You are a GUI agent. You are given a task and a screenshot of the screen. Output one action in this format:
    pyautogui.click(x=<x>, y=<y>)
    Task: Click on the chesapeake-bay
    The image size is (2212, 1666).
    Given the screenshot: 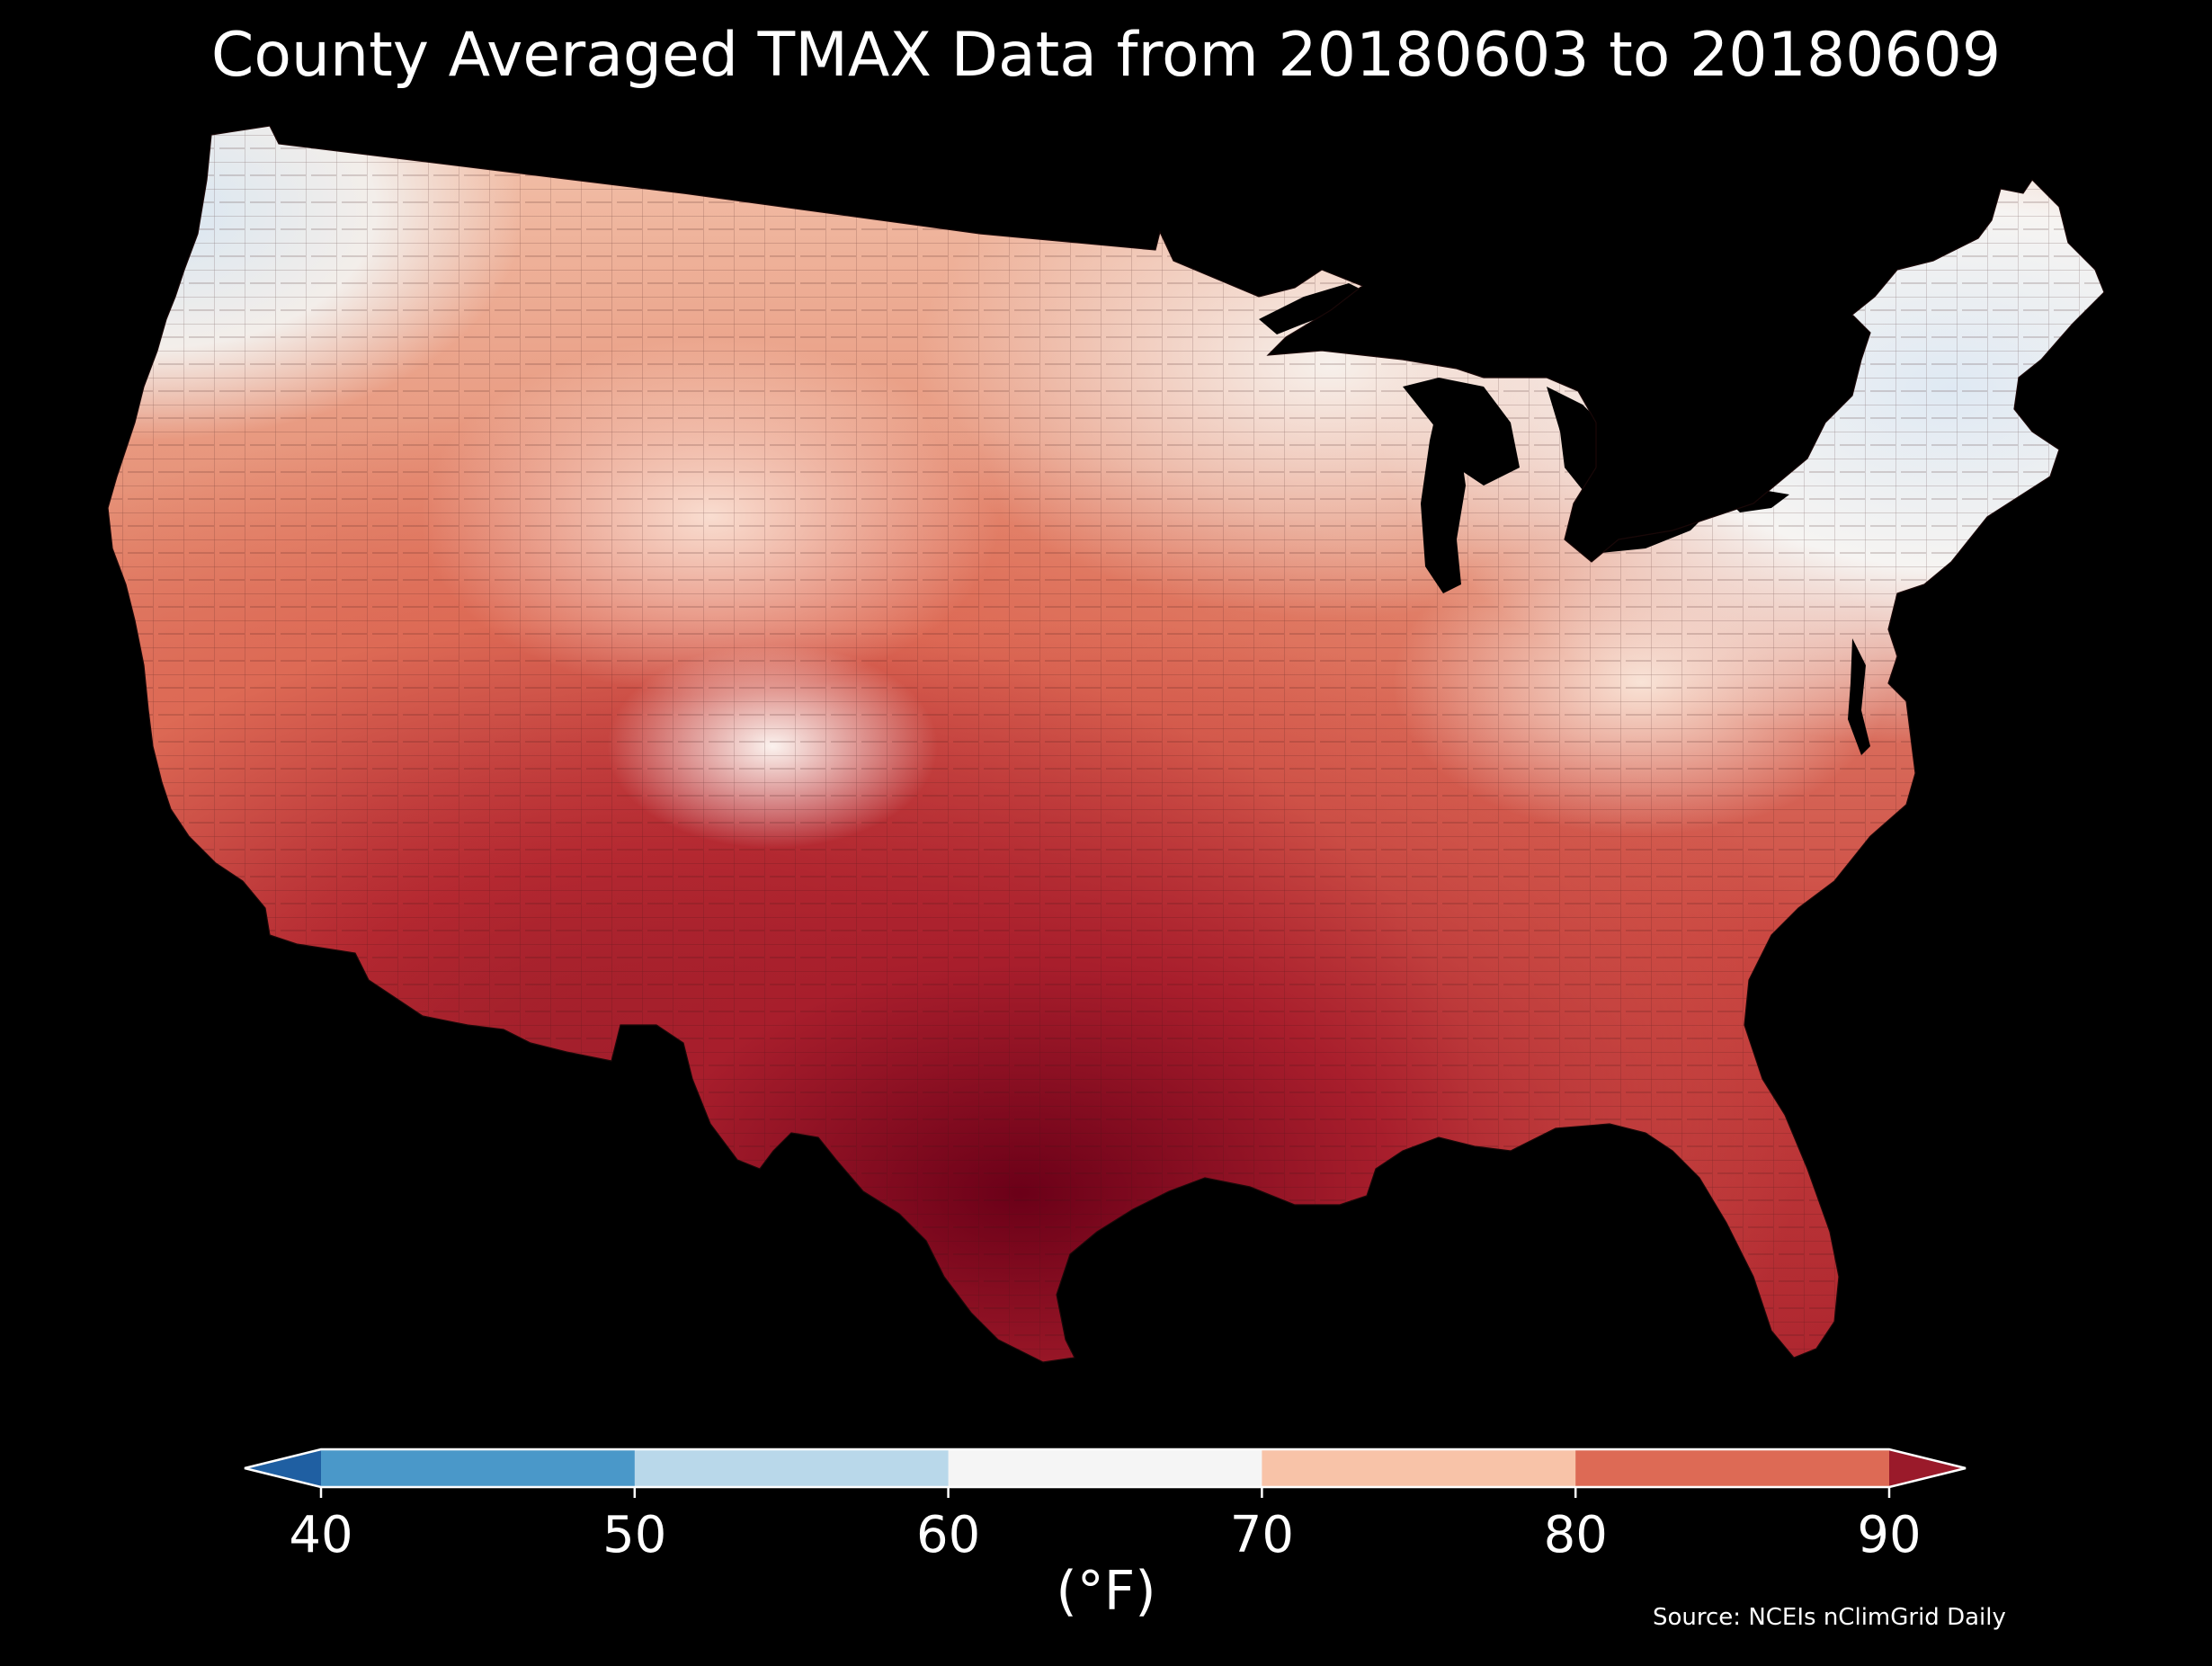 What is the action you would take?
    pyautogui.click(x=1859, y=696)
    